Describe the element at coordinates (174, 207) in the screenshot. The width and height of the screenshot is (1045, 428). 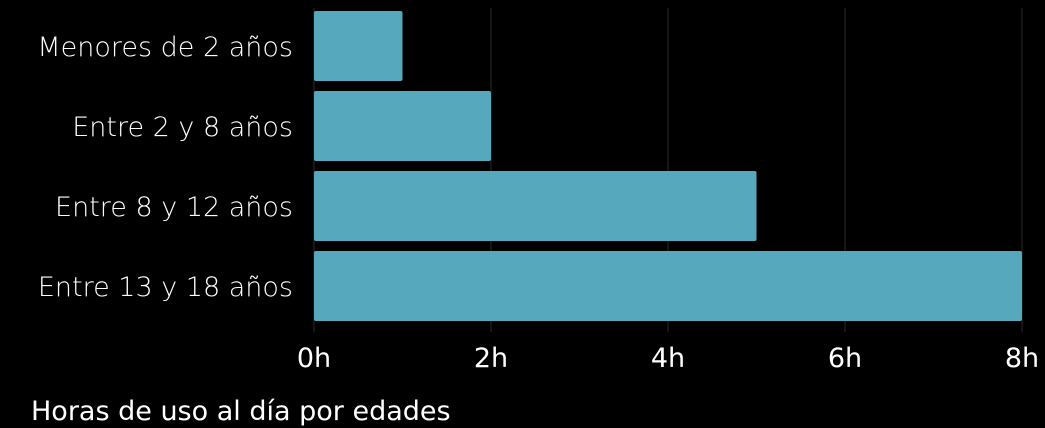
I see `category-label: Entre 8 y 12 años` at that location.